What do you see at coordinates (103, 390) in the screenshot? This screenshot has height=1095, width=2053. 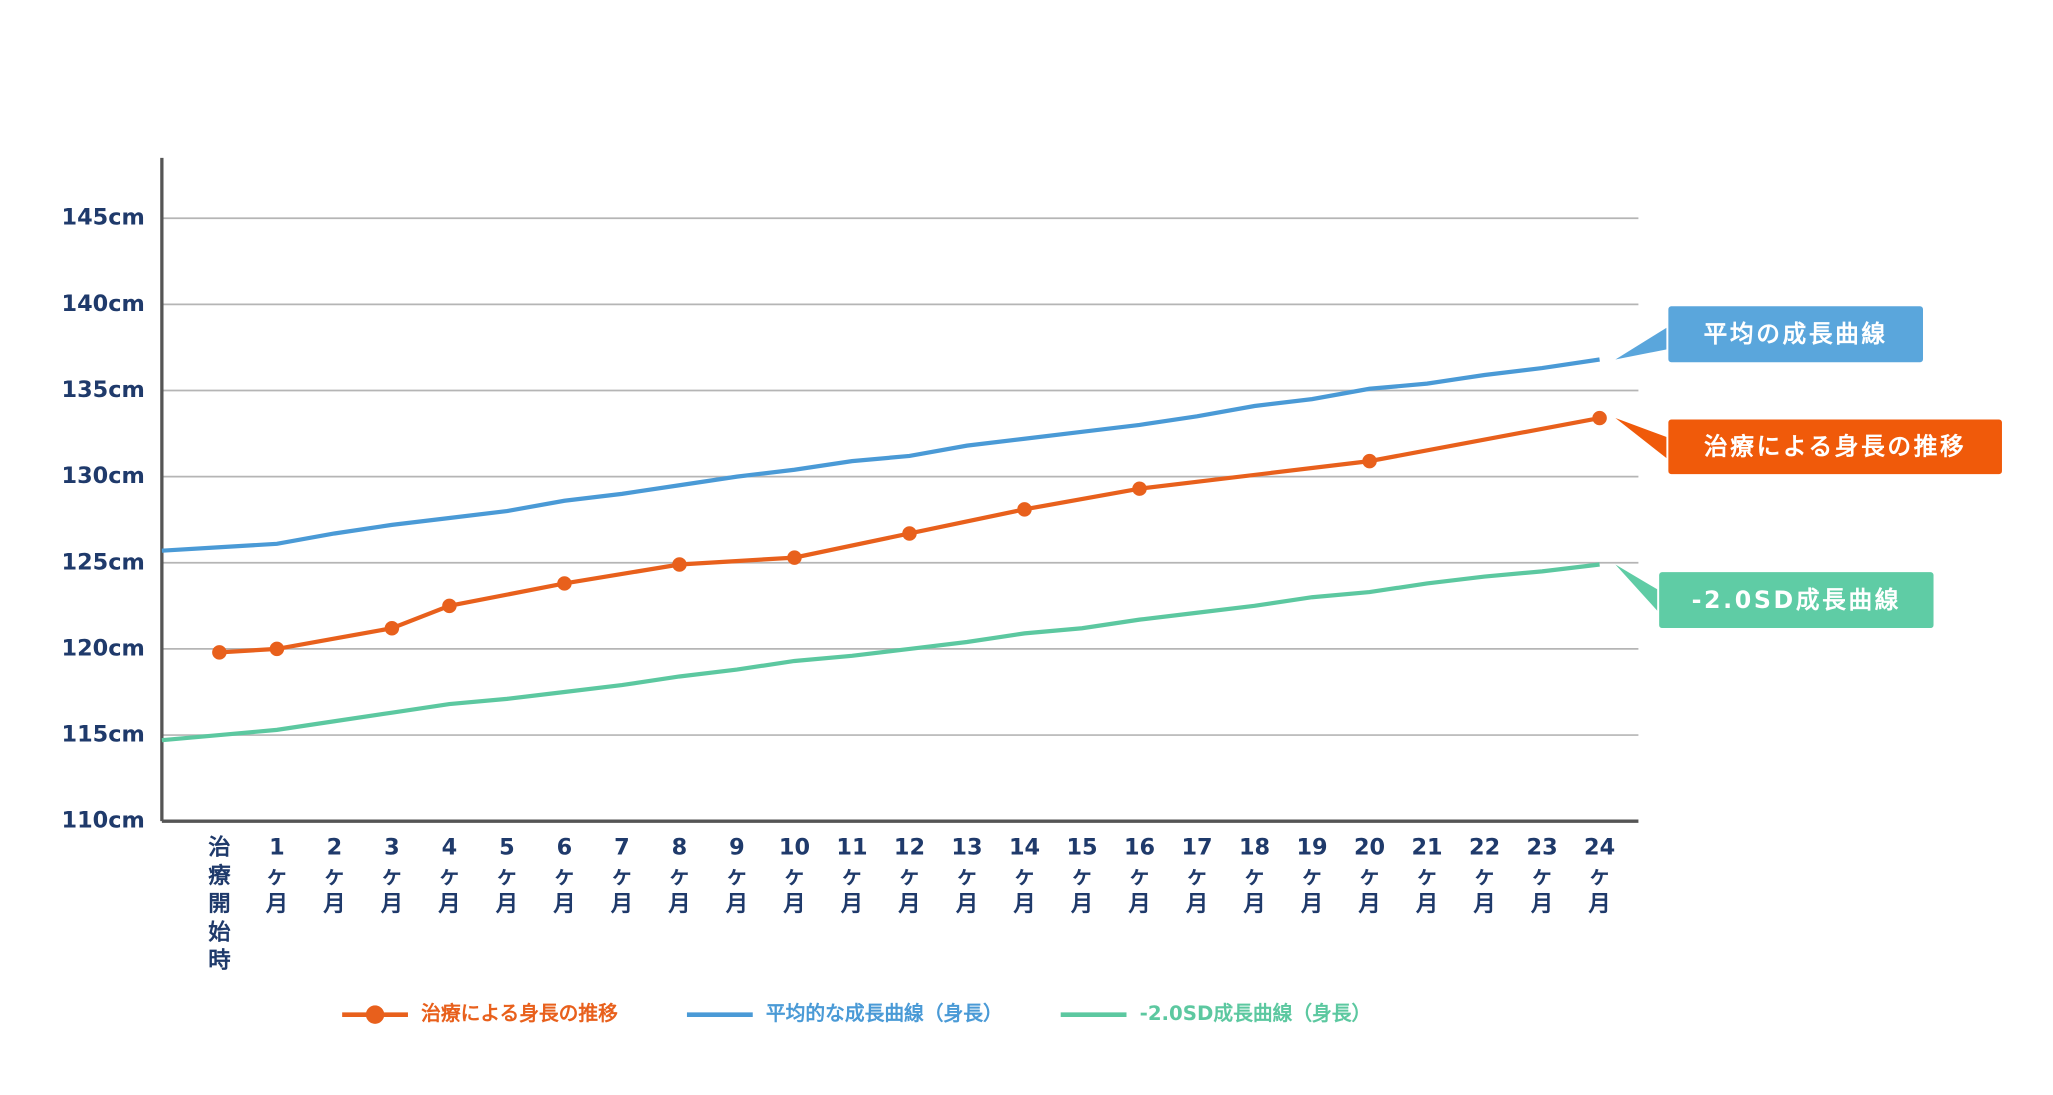 I see `y-tick-label: 135cm` at bounding box center [103, 390].